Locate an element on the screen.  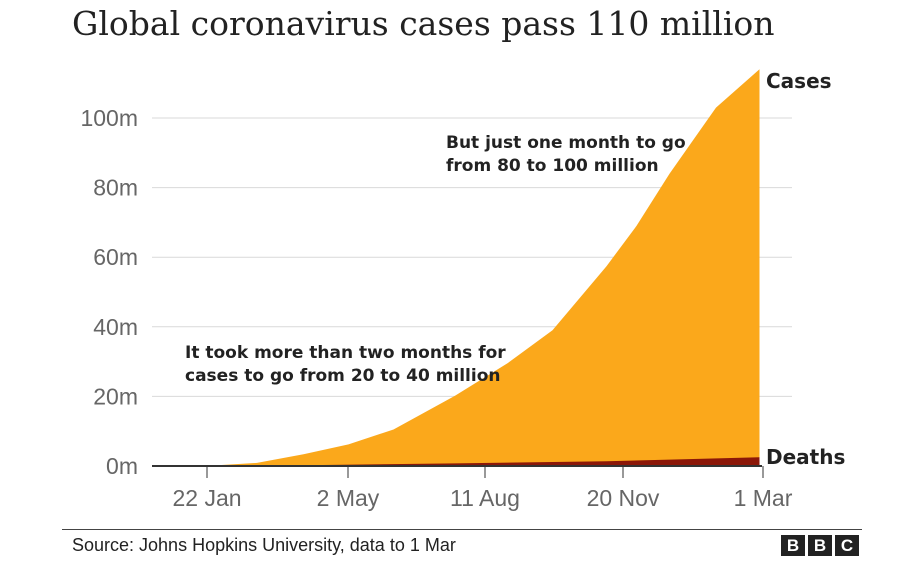
x-axis is located at coordinates (458, 471).